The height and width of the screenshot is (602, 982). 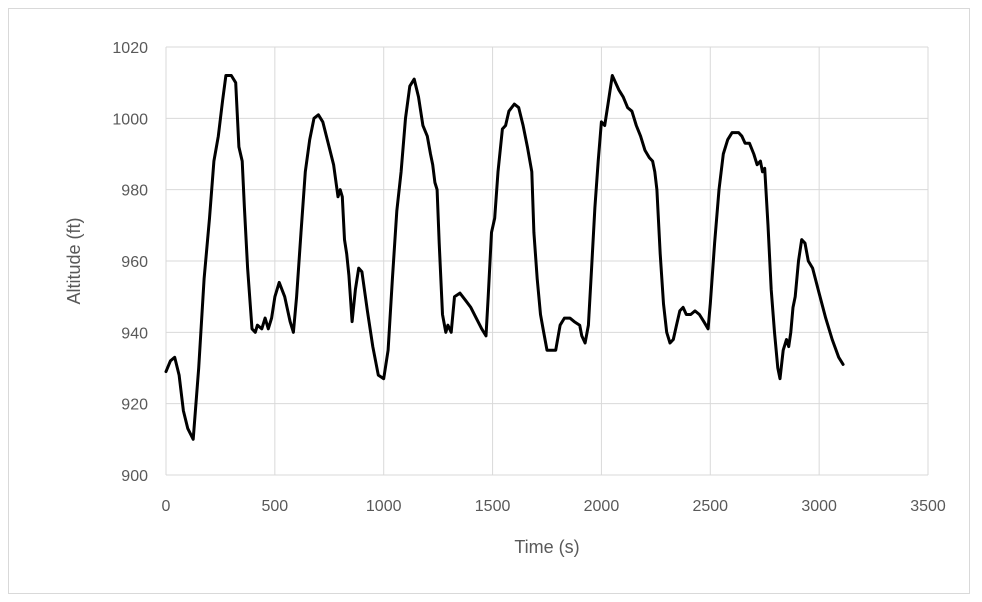 I want to click on x-axis-title: Time (s), so click(x=546, y=547).